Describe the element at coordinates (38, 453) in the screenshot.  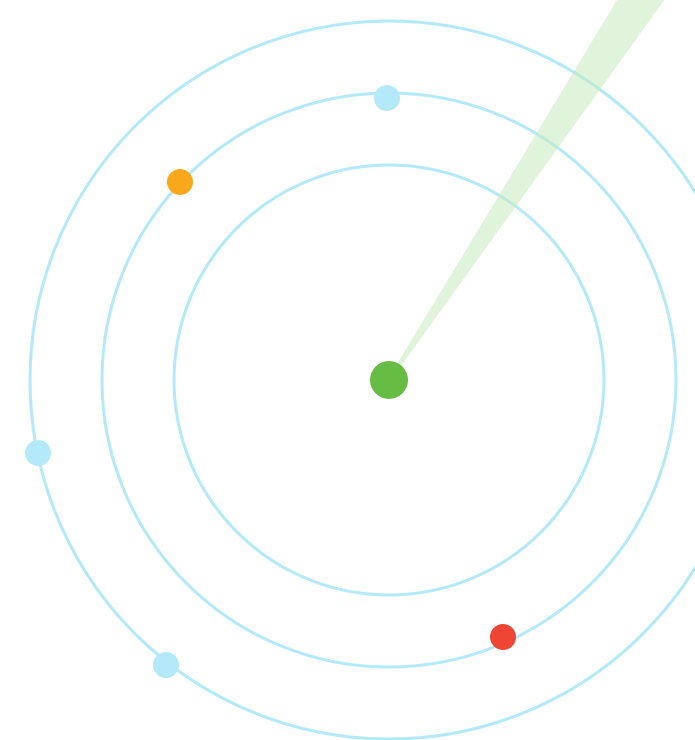
I see `blip-neutral-left` at that location.